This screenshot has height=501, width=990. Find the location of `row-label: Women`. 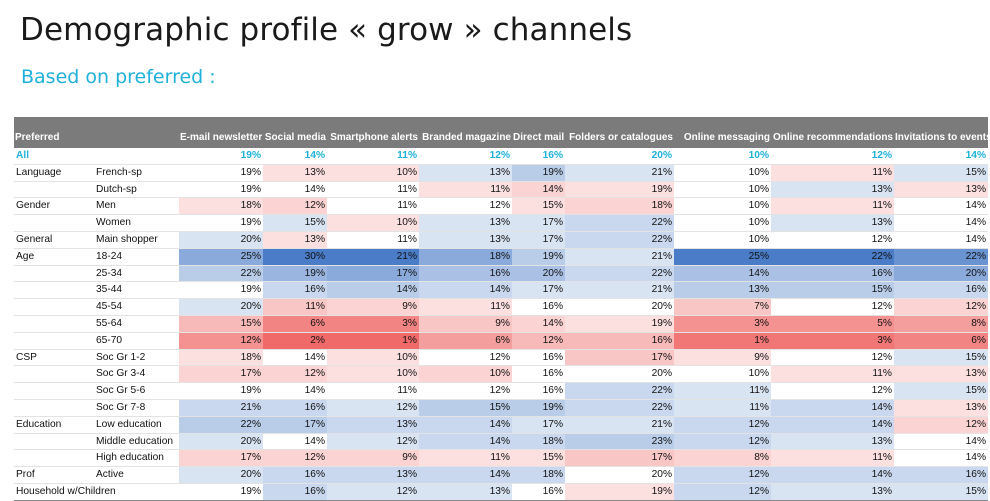

row-label: Women is located at coordinates (136, 223).